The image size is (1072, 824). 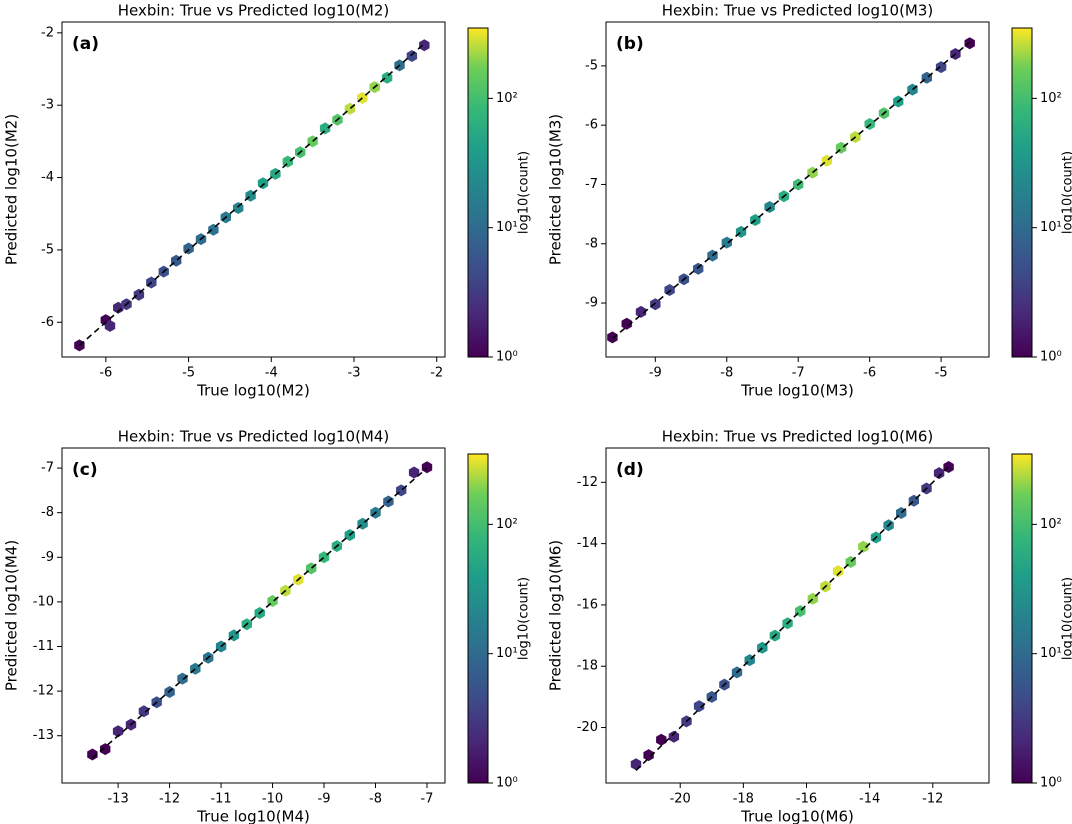 What do you see at coordinates (354, 373) in the screenshot?
I see `x-tick-label: -3` at bounding box center [354, 373].